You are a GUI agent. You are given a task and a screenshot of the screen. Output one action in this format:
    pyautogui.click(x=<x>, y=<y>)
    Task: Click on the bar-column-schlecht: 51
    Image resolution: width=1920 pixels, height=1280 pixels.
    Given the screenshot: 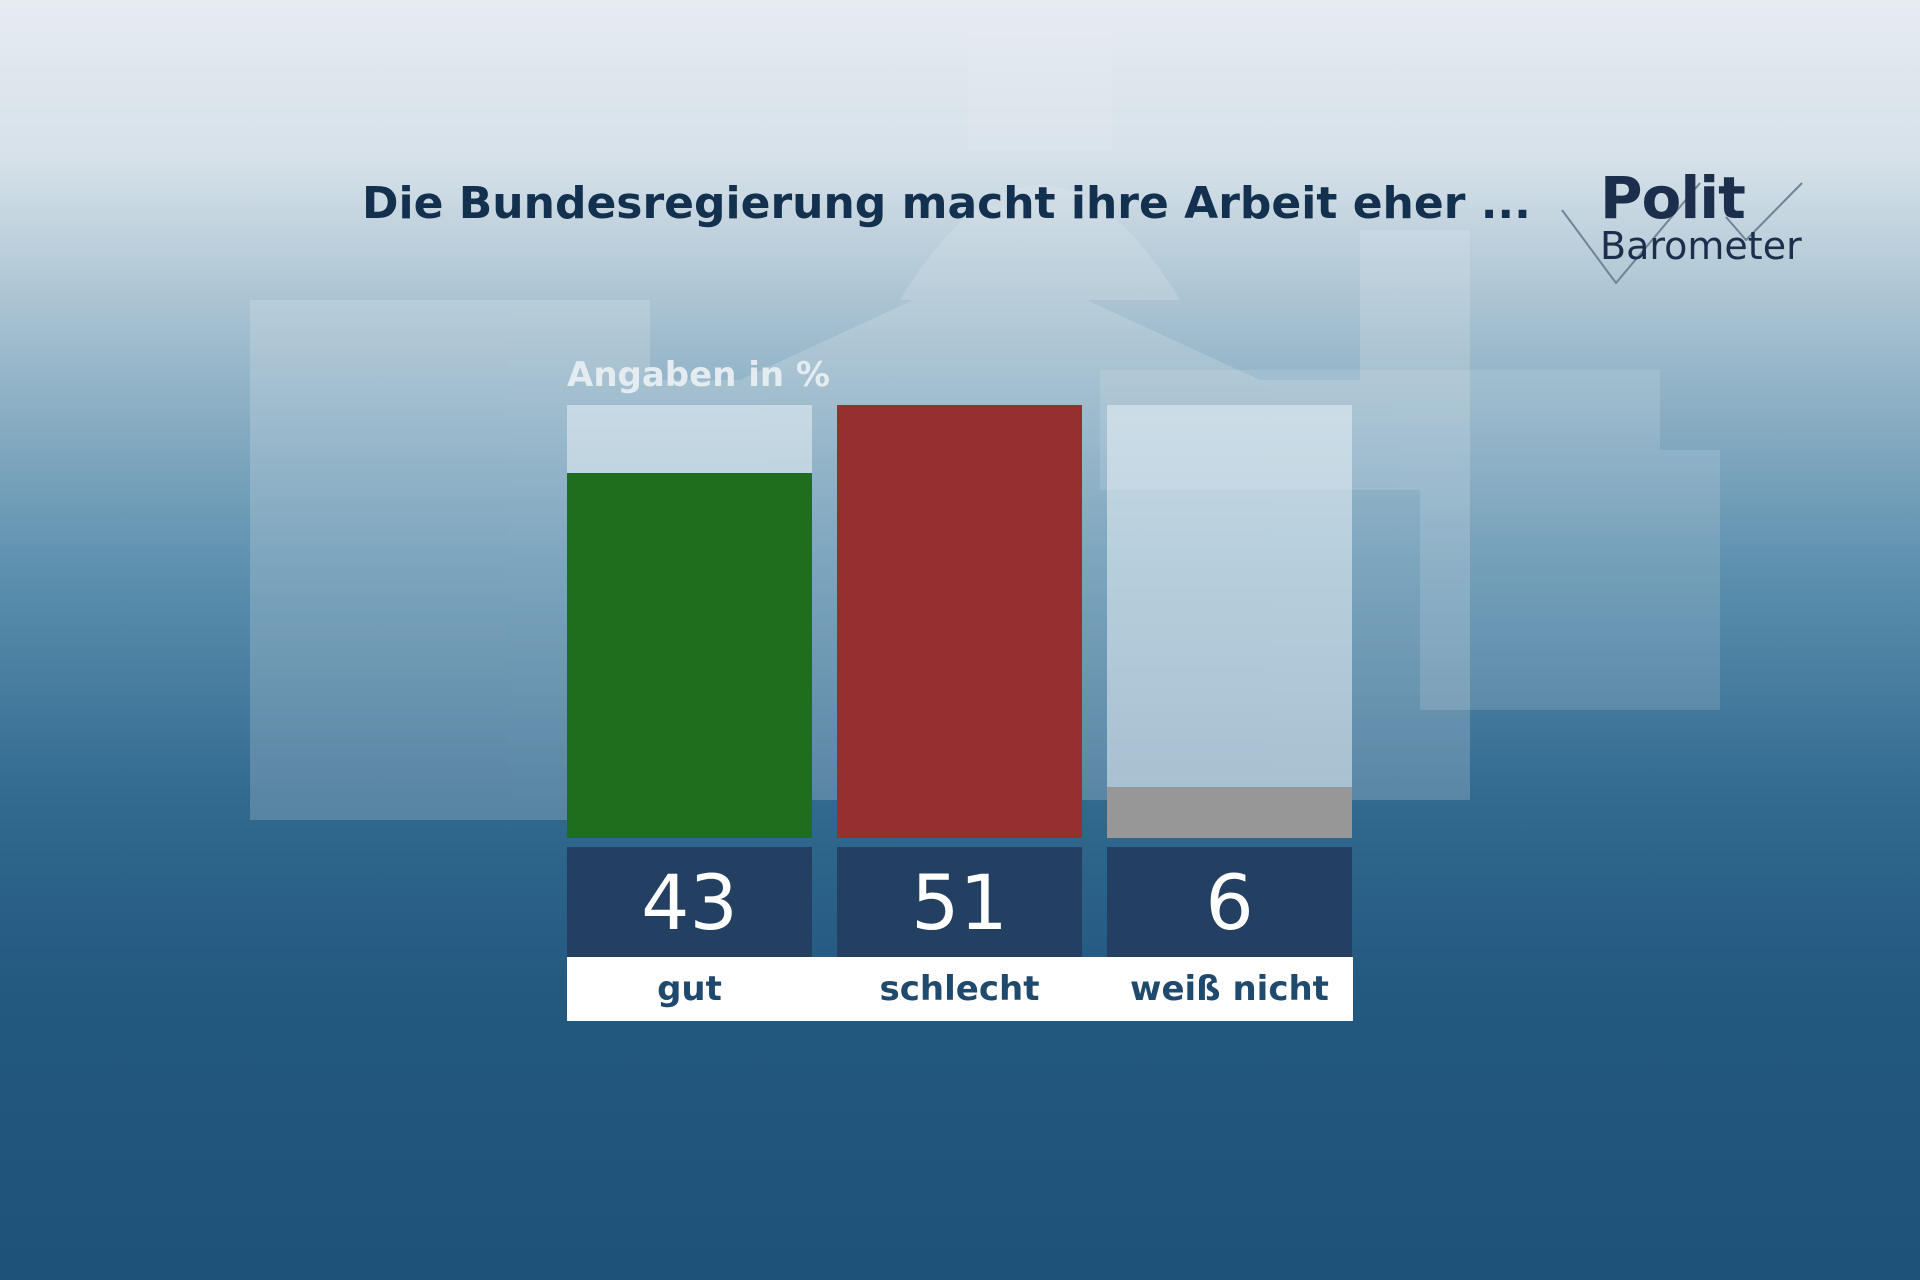 What is the action you would take?
    pyautogui.click(x=959, y=713)
    